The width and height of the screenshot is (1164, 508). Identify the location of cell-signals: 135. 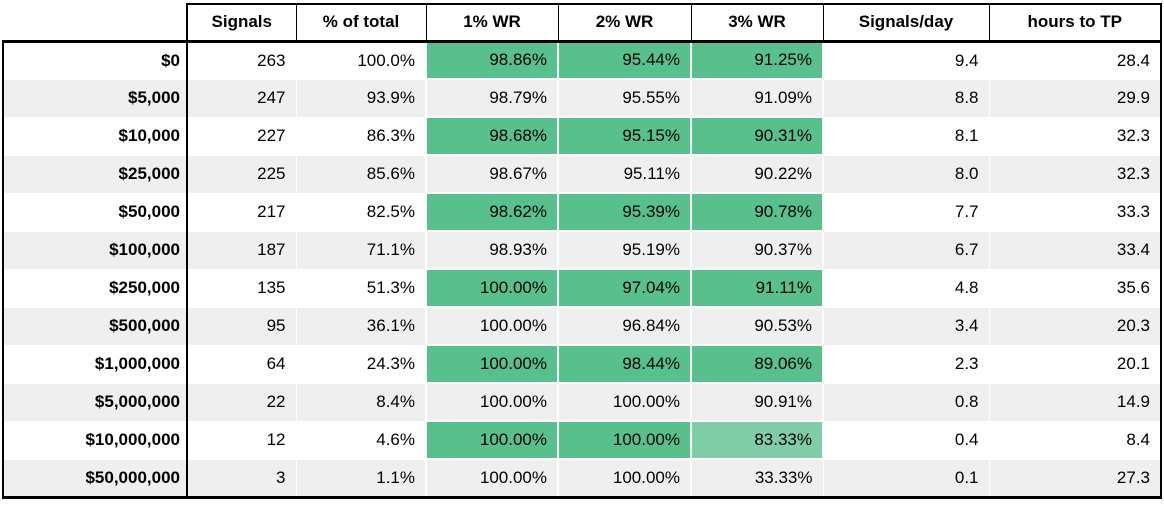
(241, 288).